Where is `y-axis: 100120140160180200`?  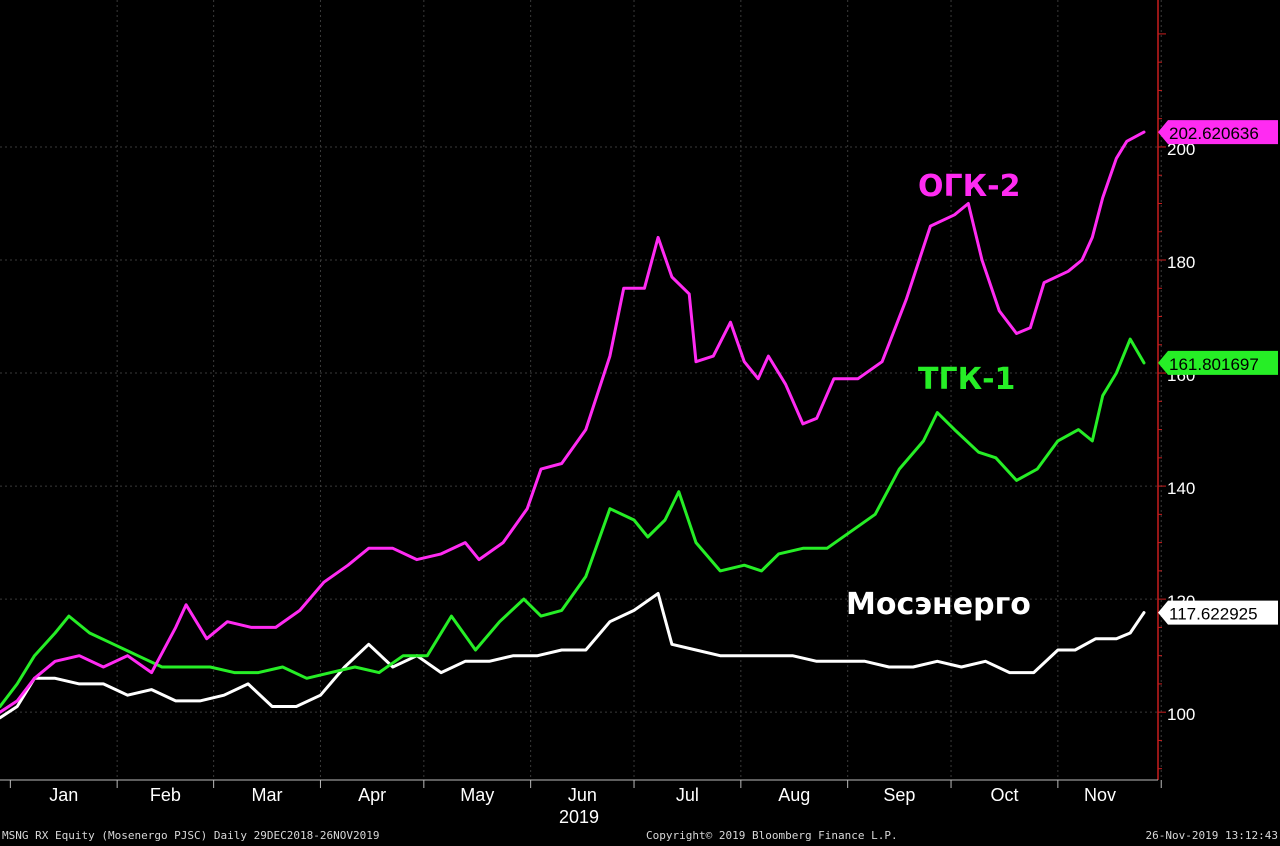
y-axis: 100120140160180200 is located at coordinates (1176, 390).